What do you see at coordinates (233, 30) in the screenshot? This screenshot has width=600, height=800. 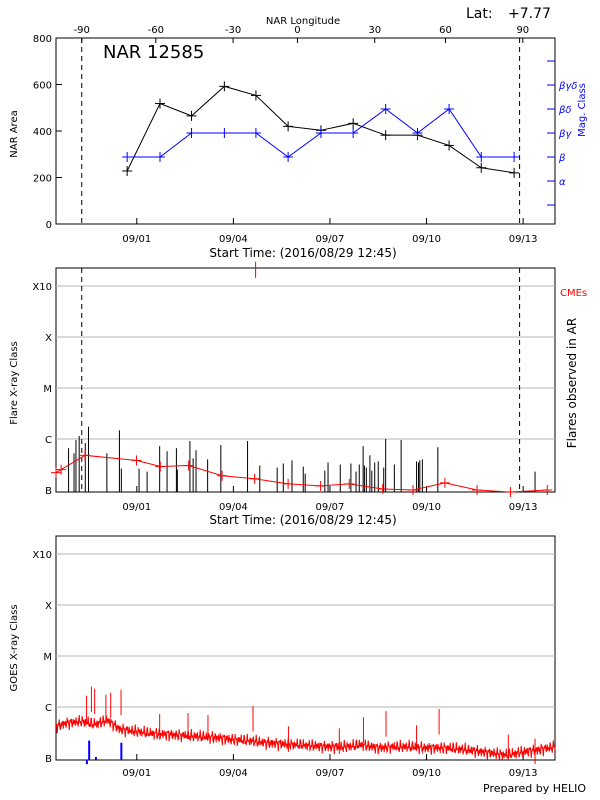 I see `panel1-lon-tick-label-2: -30` at bounding box center [233, 30].